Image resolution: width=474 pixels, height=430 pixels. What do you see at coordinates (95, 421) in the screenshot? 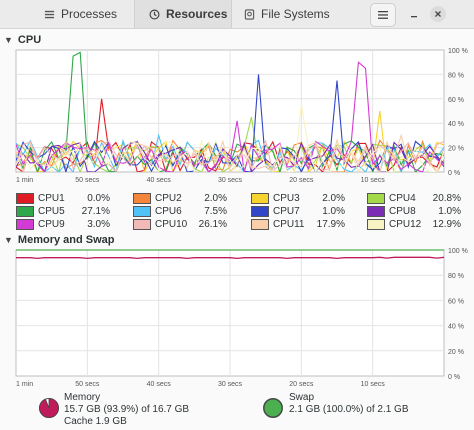
I see `memory-cache: Cache 1.9 GB` at bounding box center [95, 421].